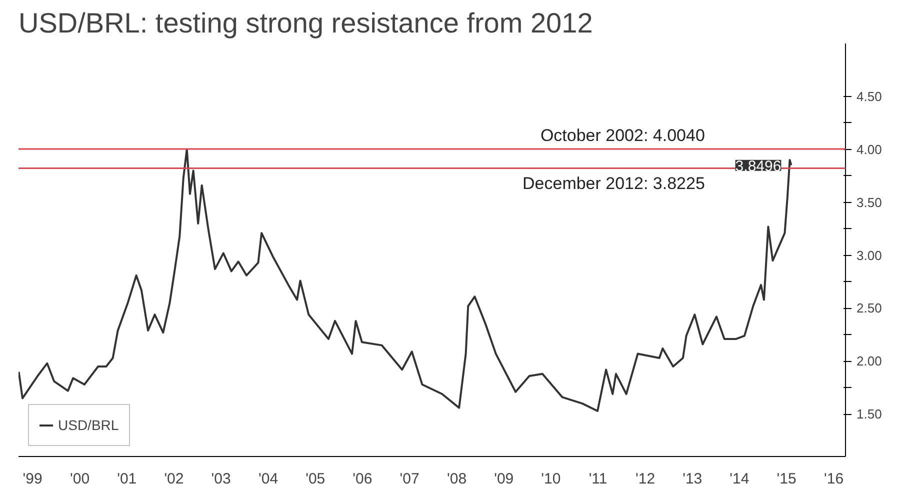 The image size is (914, 497). Describe the element at coordinates (869, 149) in the screenshot. I see `y-tick-label: 4.00` at that location.